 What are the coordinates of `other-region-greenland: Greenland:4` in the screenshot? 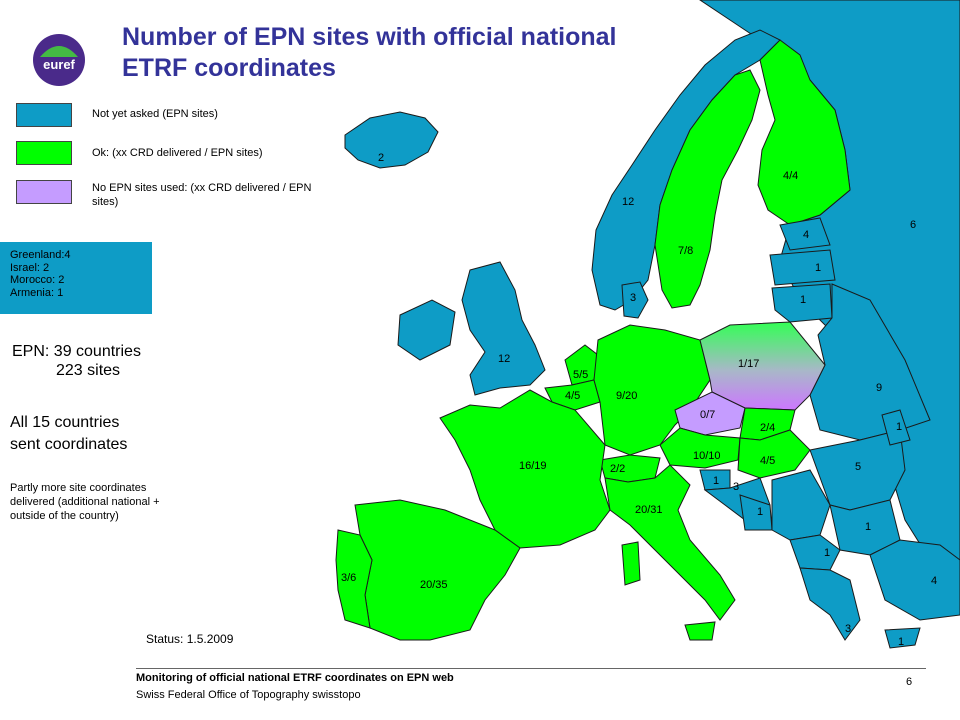 It's located at (40, 255).